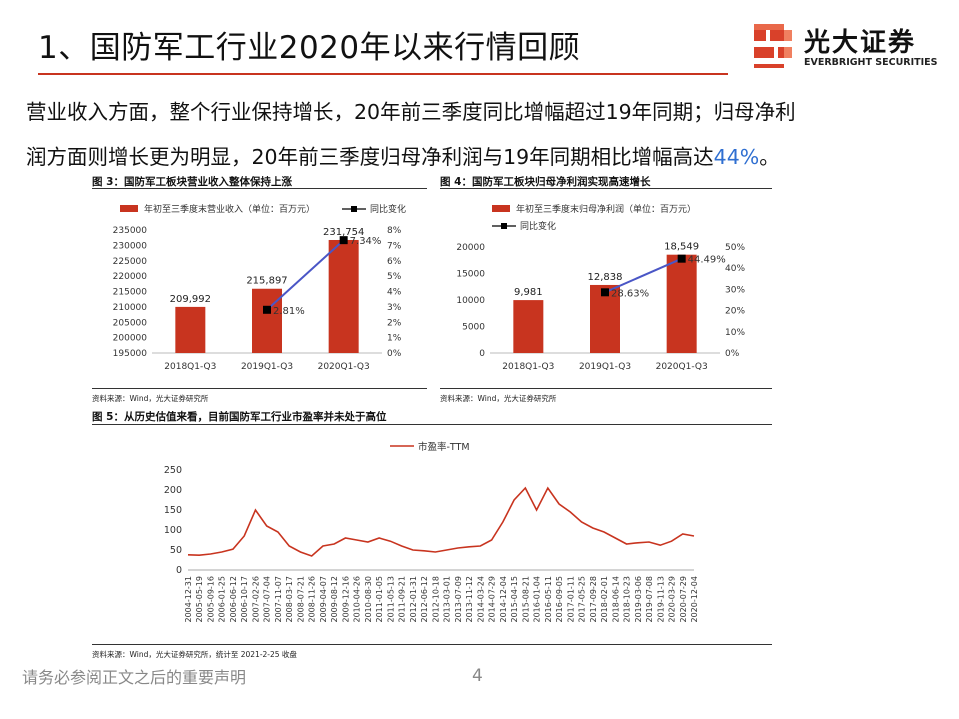 This screenshot has width=959, height=719. I want to click on fig5-x-tick: 2014-07-29, so click(492, 599).